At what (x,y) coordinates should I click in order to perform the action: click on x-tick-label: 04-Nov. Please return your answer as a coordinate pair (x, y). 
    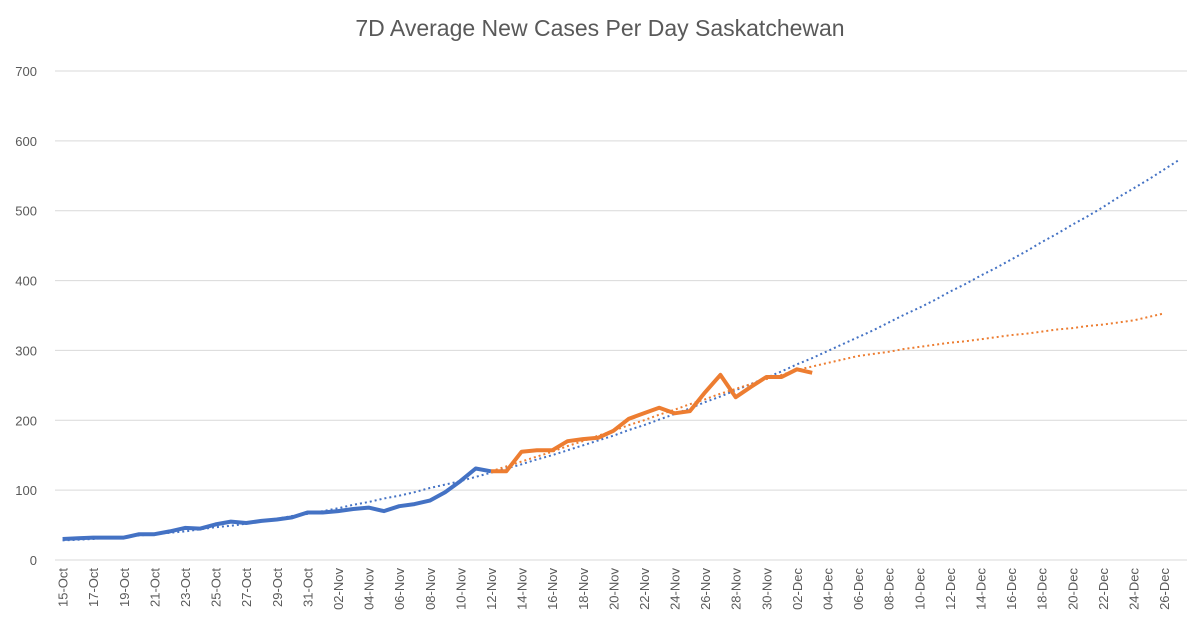
    Looking at the image, I should click on (369, 589).